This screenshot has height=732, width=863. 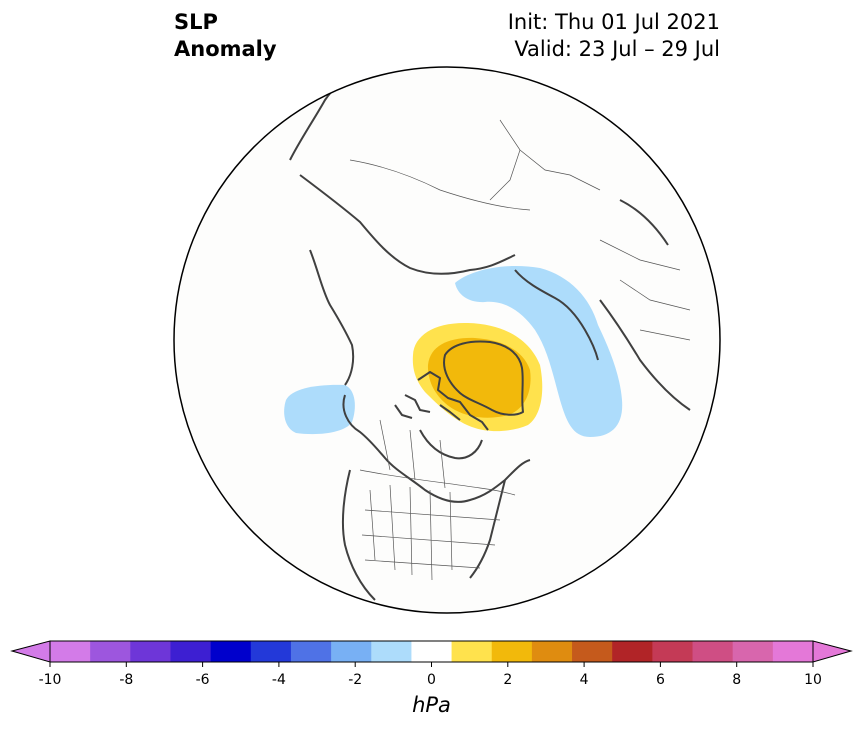 What do you see at coordinates (451, 444) in the screenshot?
I see `hudson-bay-coast` at bounding box center [451, 444].